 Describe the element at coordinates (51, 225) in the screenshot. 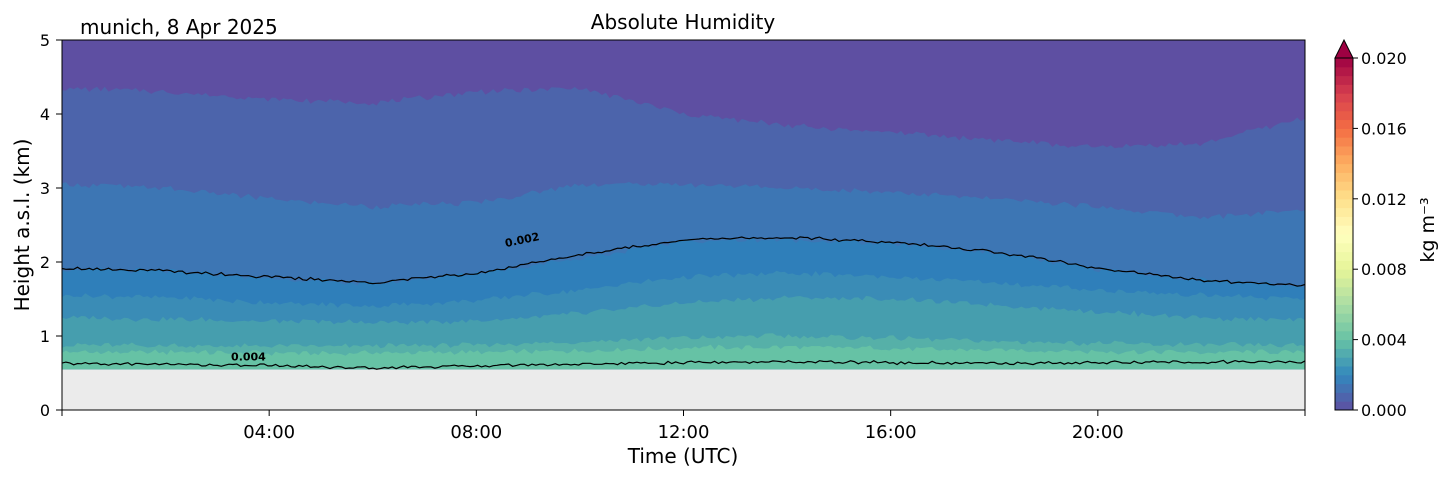

I see `y-axis: 0 1 2 3 4 5` at that location.